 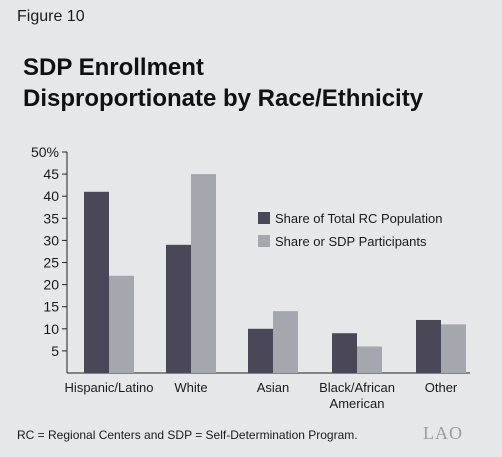 What do you see at coordinates (51, 307) in the screenshot?
I see `y-tick-label: 15` at bounding box center [51, 307].